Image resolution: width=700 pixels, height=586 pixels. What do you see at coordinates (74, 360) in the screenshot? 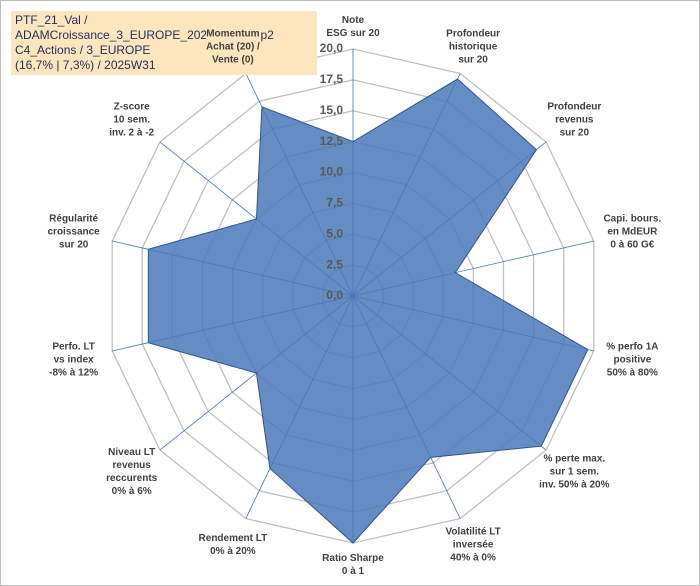
I see `category-label: Perfo. LT vs index -8% à 12%` at bounding box center [74, 360].